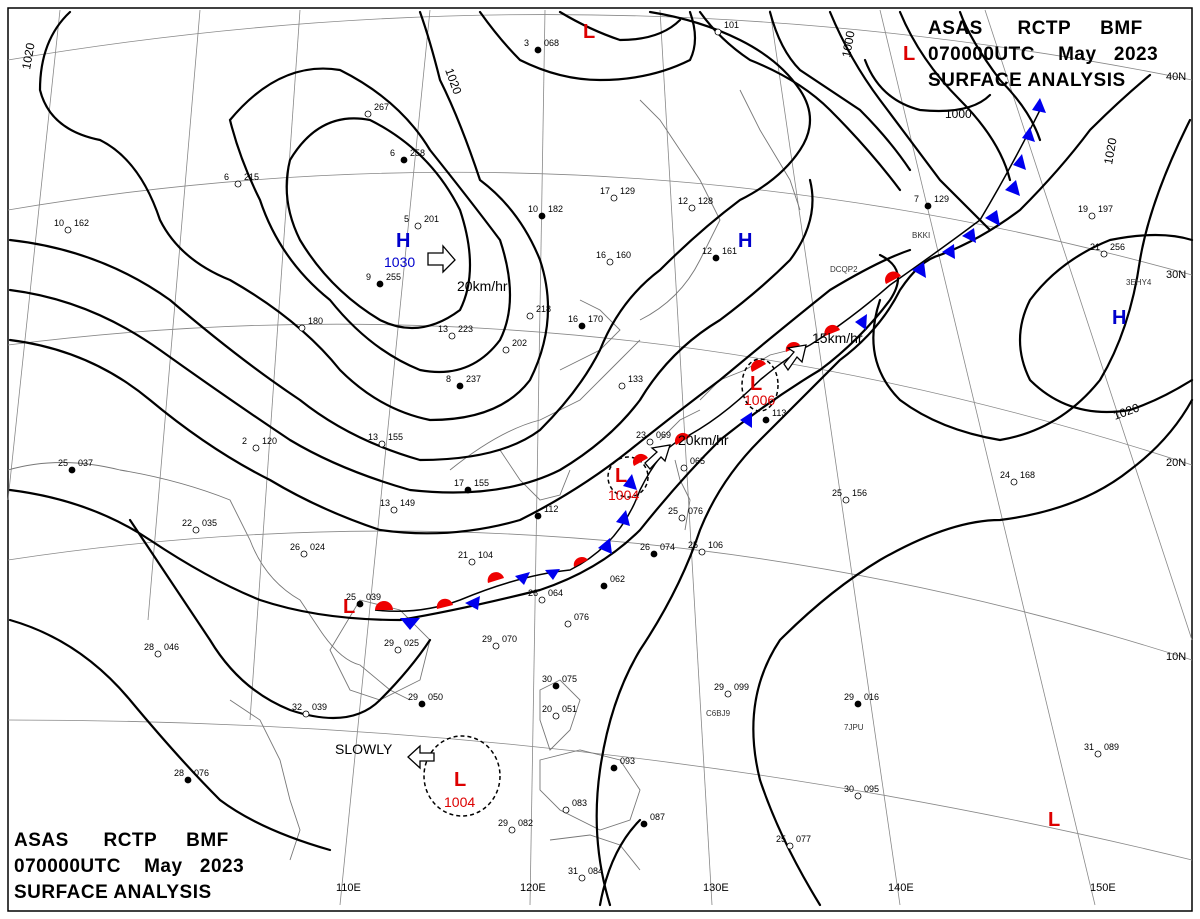 Image resolution: width=1200 pixels, height=919 pixels. I want to click on station-temperature: 30, so click(849, 789).